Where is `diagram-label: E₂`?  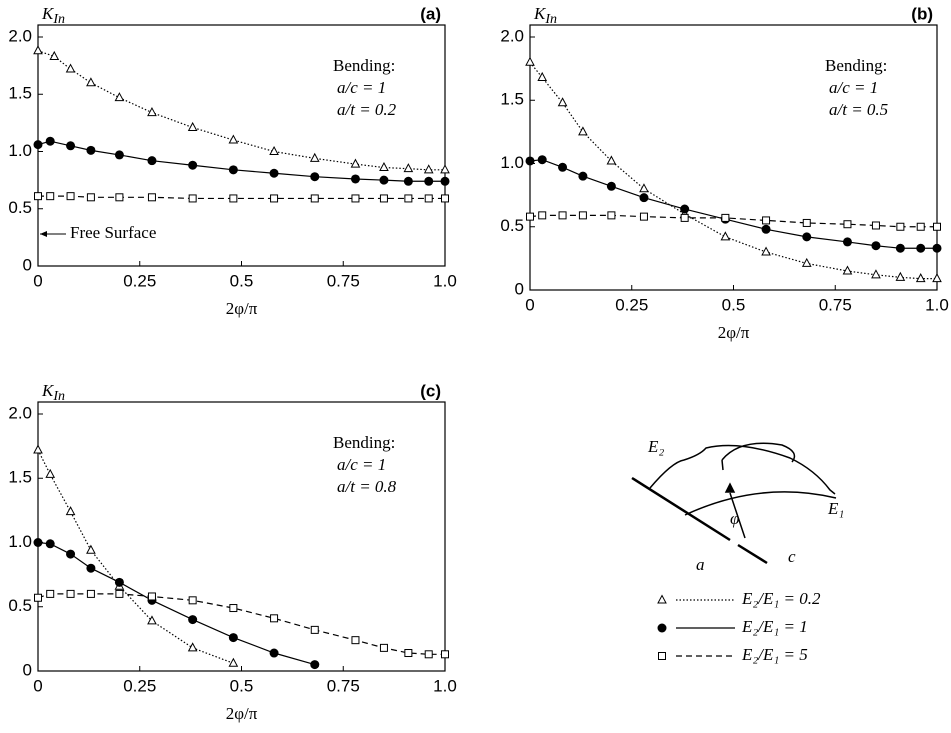 diagram-label: E₂ is located at coordinates (655, 446).